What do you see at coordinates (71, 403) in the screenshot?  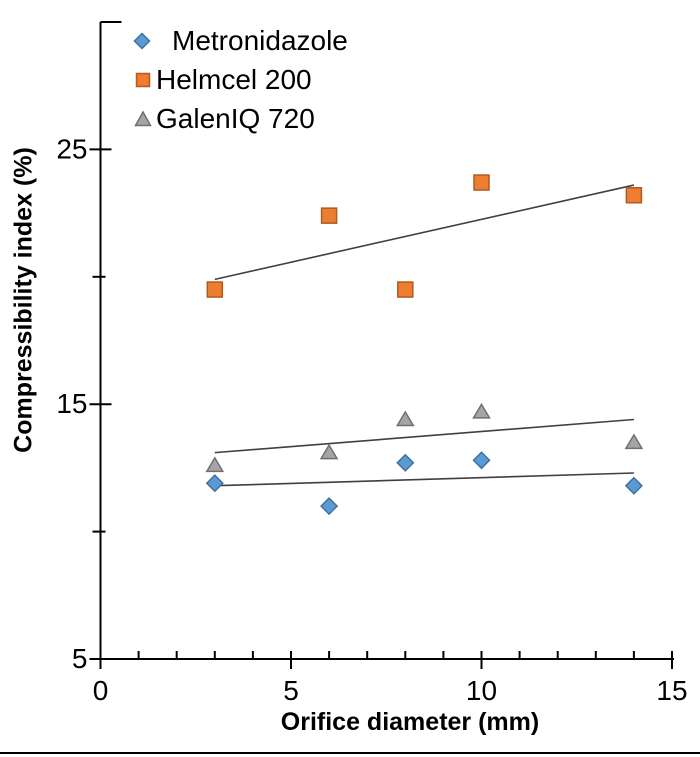 I see `y-tick-label: 15` at bounding box center [71, 403].